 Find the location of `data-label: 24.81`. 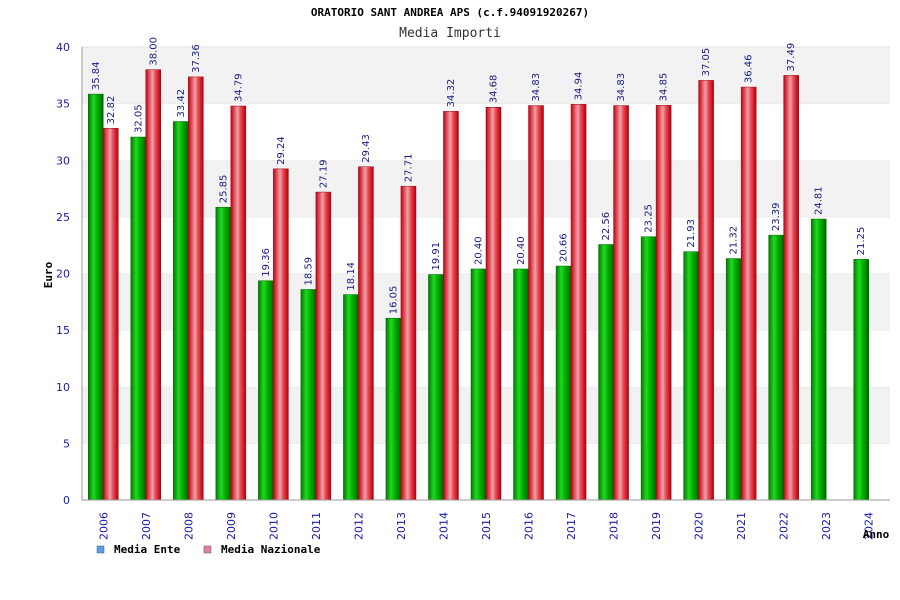

data-label: 24.81 is located at coordinates (819, 200).